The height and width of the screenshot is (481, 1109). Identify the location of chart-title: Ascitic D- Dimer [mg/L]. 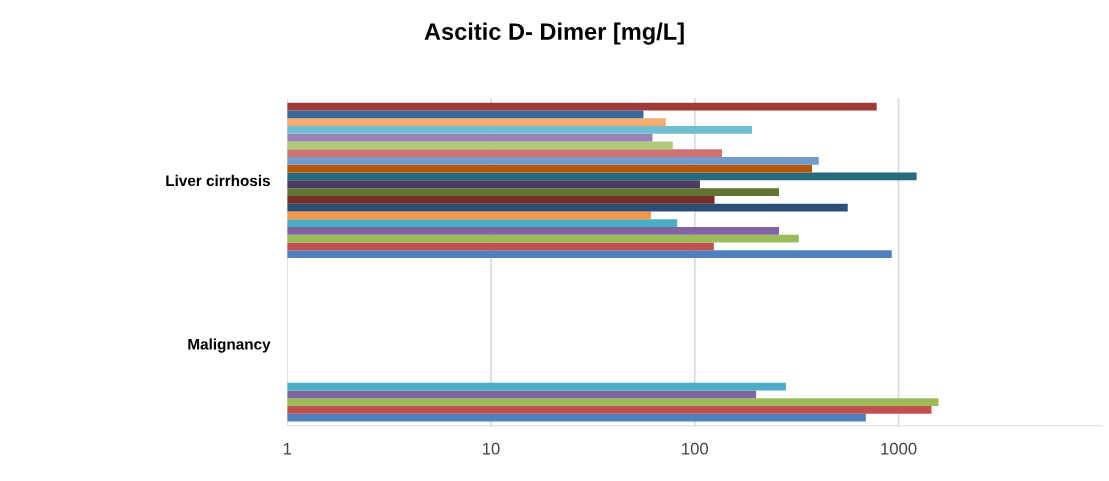
(554, 33).